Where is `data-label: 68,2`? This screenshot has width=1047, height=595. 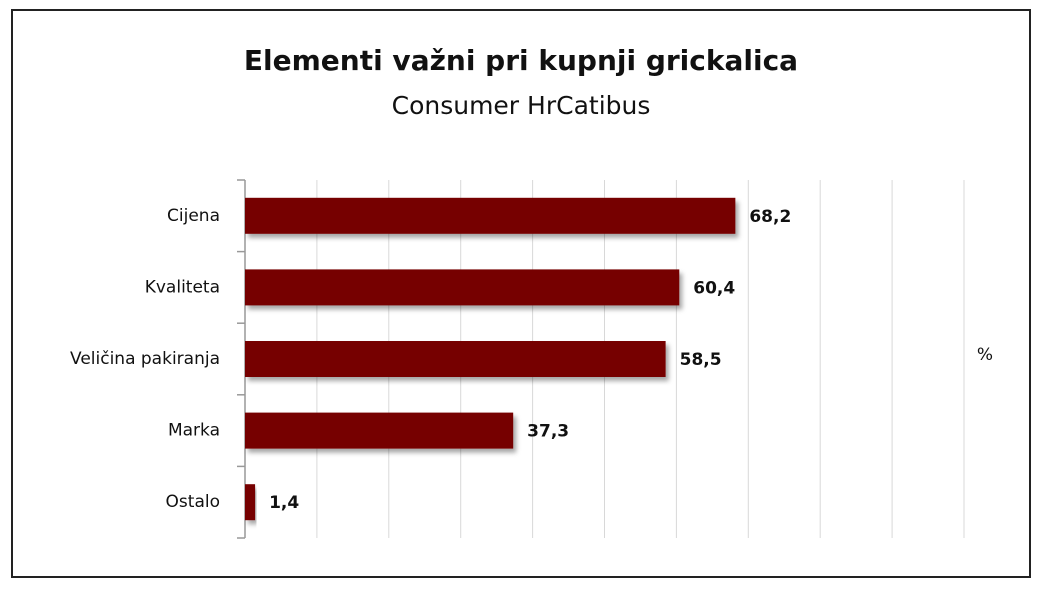 data-label: 68,2 is located at coordinates (770, 217).